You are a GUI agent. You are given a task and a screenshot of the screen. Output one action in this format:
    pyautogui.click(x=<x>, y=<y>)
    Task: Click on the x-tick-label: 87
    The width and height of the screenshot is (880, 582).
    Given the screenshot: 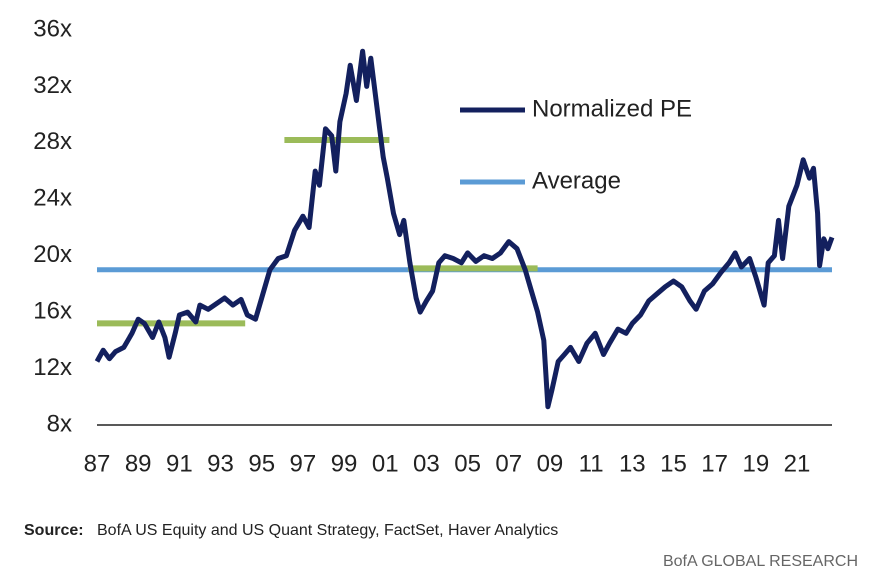 What is the action you would take?
    pyautogui.click(x=97, y=463)
    